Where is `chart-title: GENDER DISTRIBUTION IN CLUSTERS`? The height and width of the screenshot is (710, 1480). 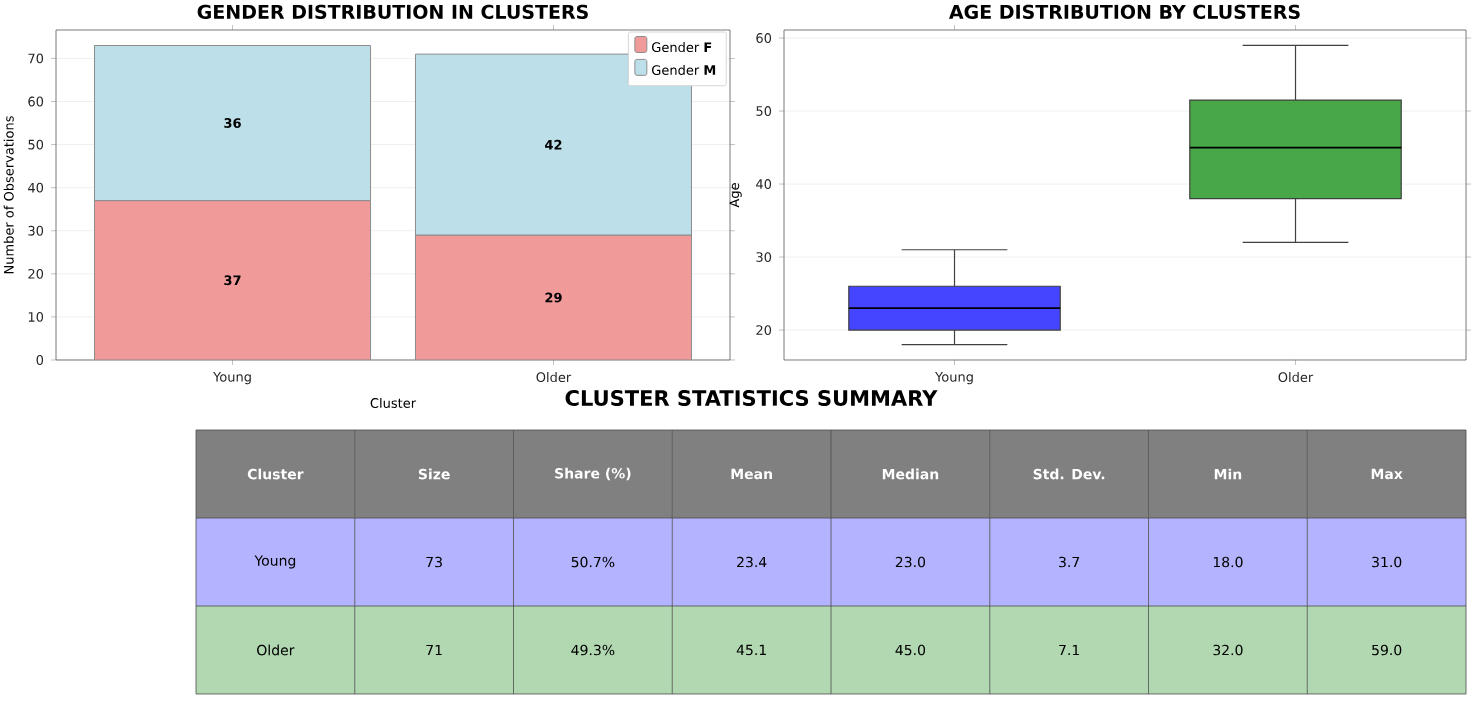 chart-title: GENDER DISTRIBUTION IN CLUSTERS is located at coordinates (392, 11).